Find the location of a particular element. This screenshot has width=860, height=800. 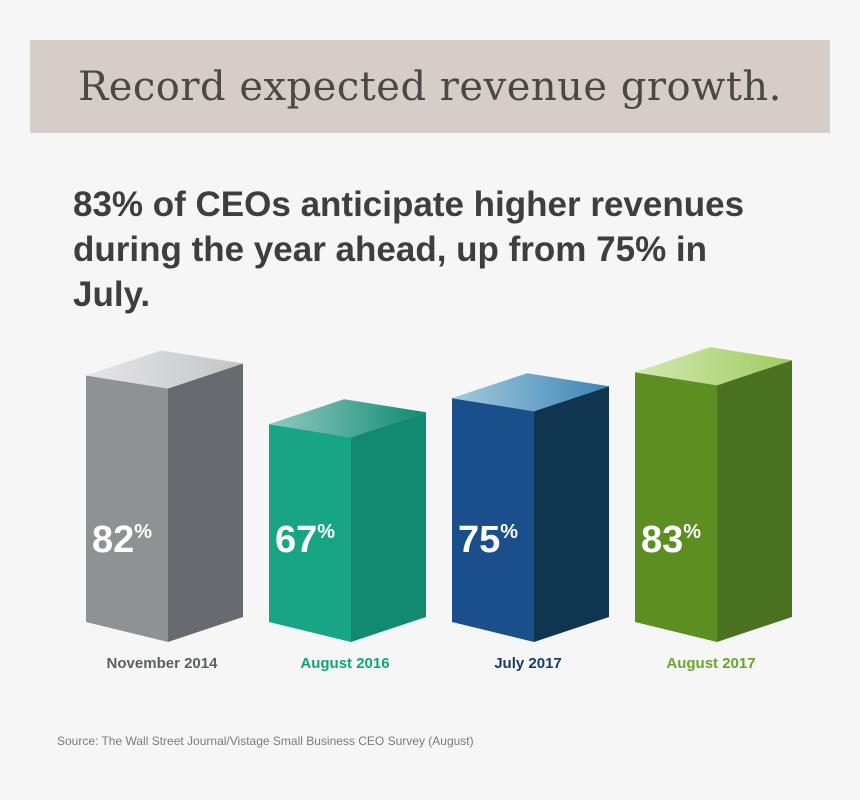

bar-value-label: 83% is located at coordinates (671, 540).